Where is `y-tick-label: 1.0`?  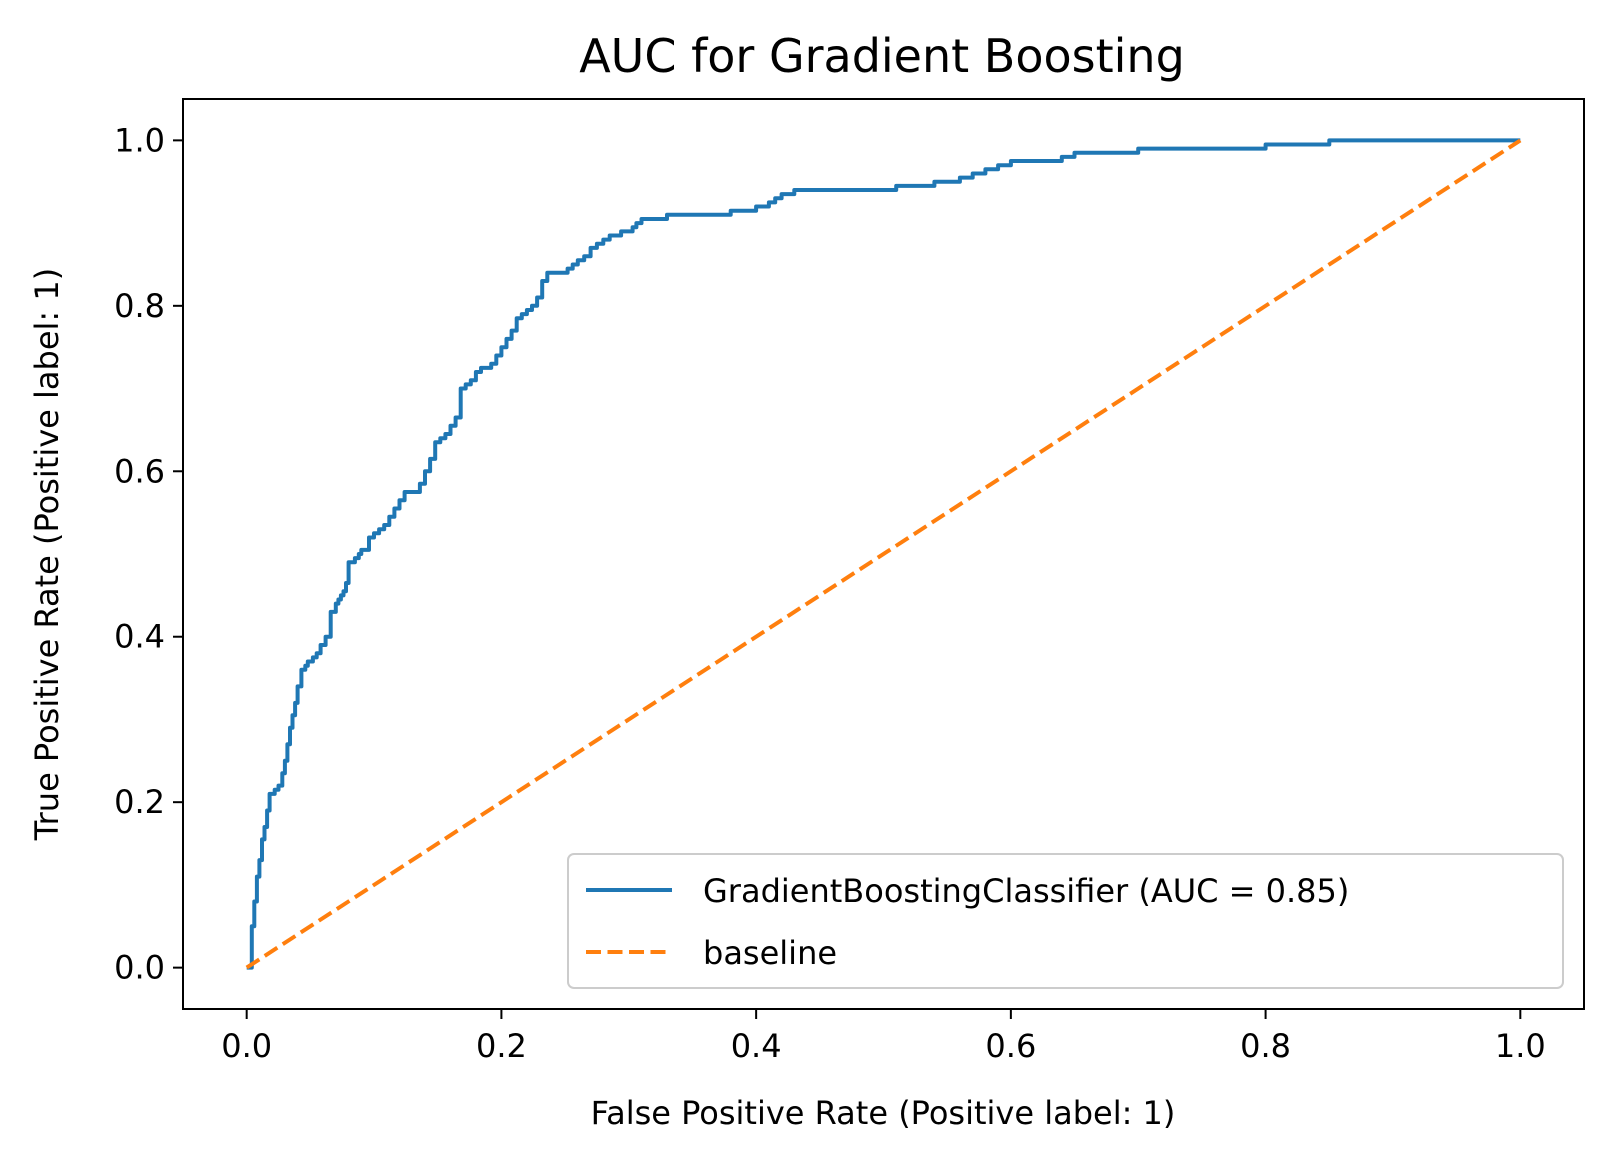
y-tick-label: 1.0 is located at coordinates (139, 140).